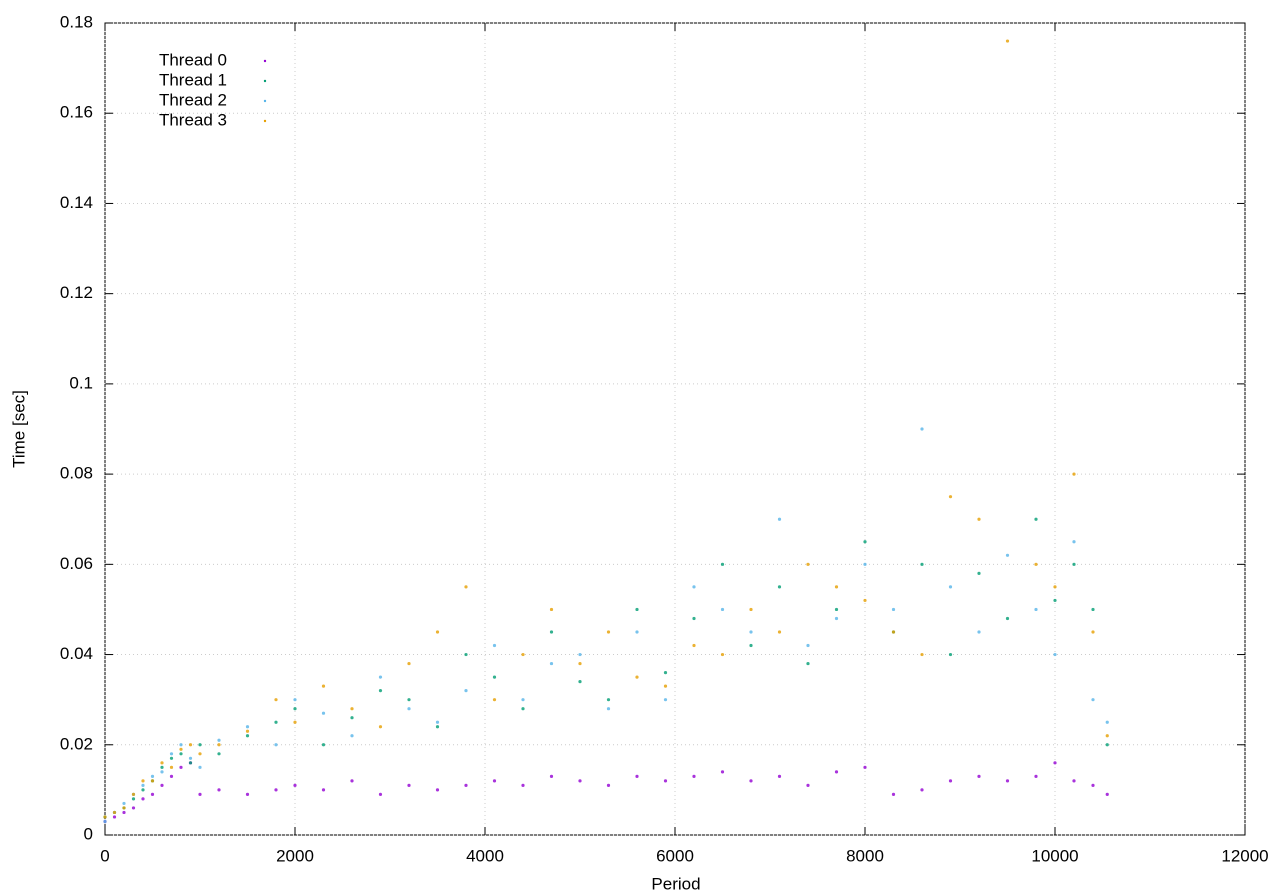 Image resolution: width=1280 pixels, height=896 pixels. I want to click on legend-label: Thread 1, so click(193, 79).